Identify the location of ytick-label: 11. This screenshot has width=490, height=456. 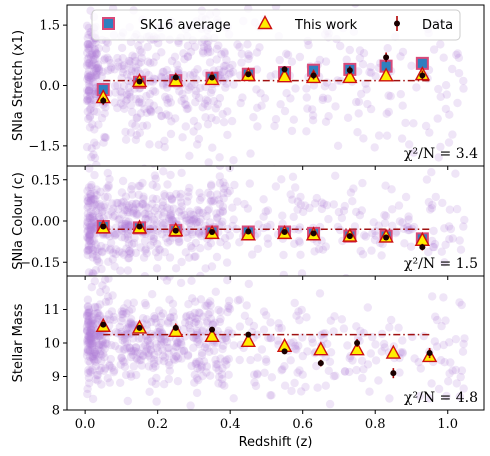
(51, 310).